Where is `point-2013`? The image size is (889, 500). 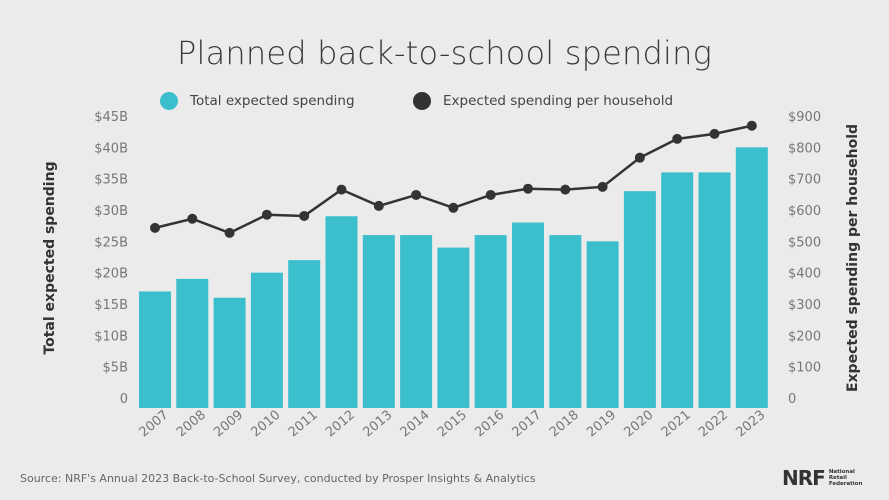
point-2013 is located at coordinates (378, 205).